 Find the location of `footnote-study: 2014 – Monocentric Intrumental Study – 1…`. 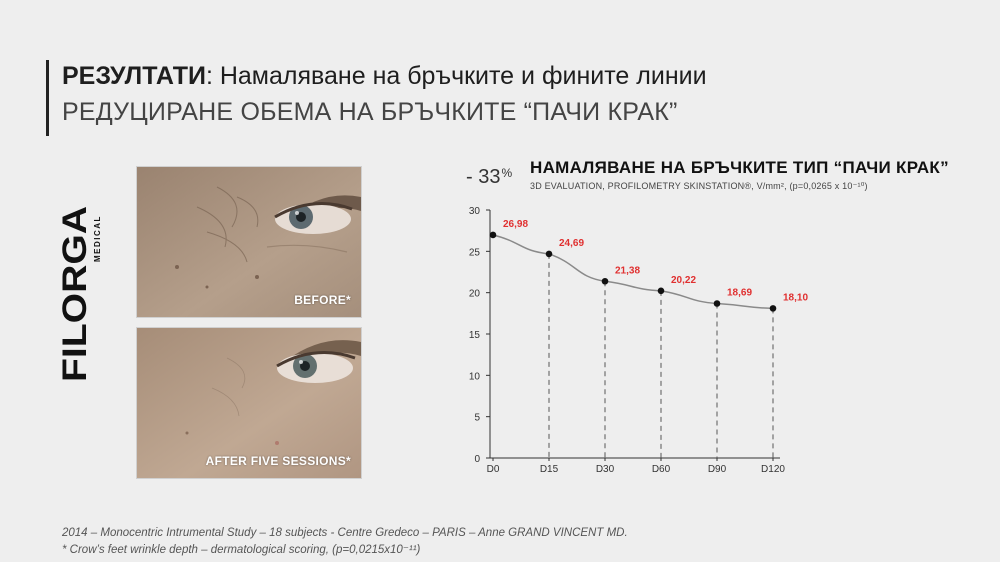

footnote-study: 2014 – Monocentric Intrumental Study – 1… is located at coordinates (345, 533).